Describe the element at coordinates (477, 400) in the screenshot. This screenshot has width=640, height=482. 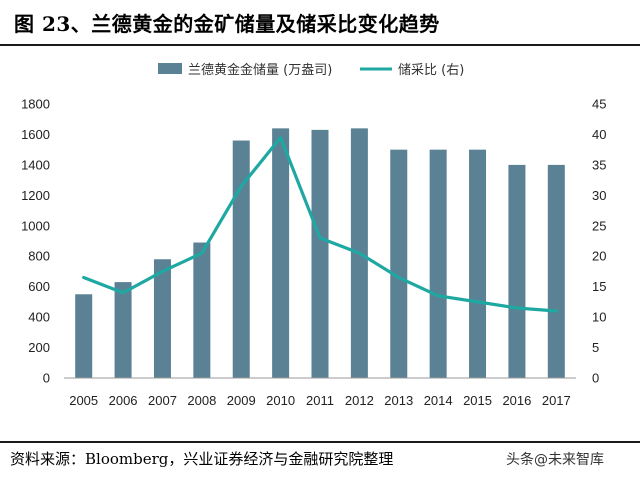
I see `x-tick-label: 2015` at that location.